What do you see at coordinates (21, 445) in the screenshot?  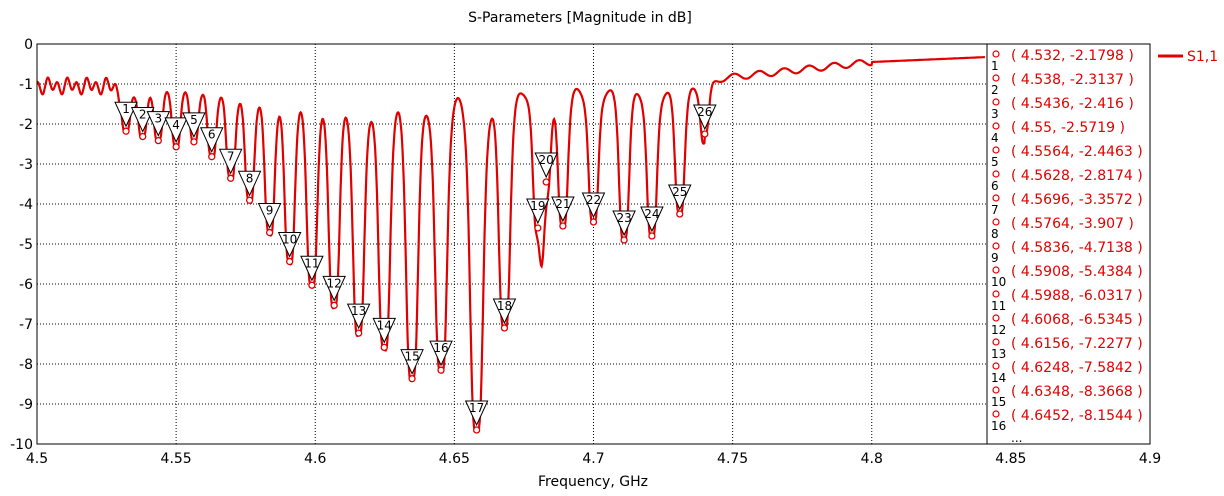 I see `y-tick-label: -10` at bounding box center [21, 445].